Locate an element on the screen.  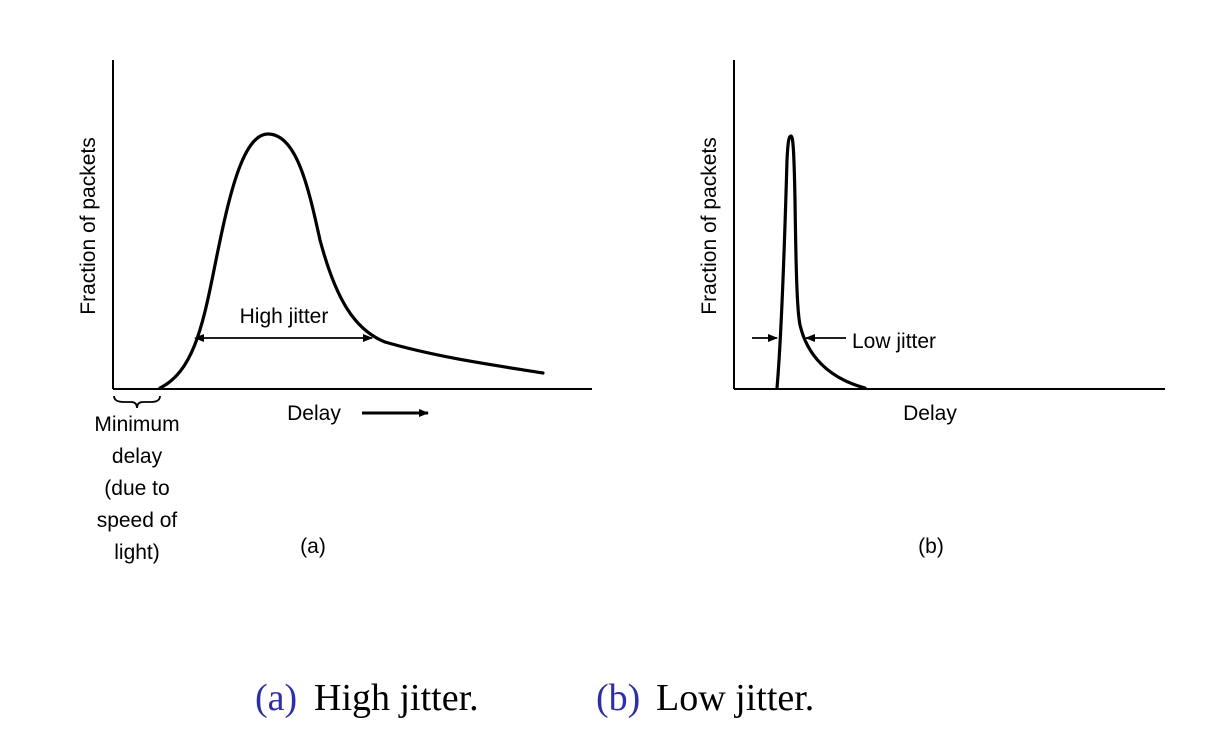
caption-b-tag: (b) is located at coordinates (618, 698).